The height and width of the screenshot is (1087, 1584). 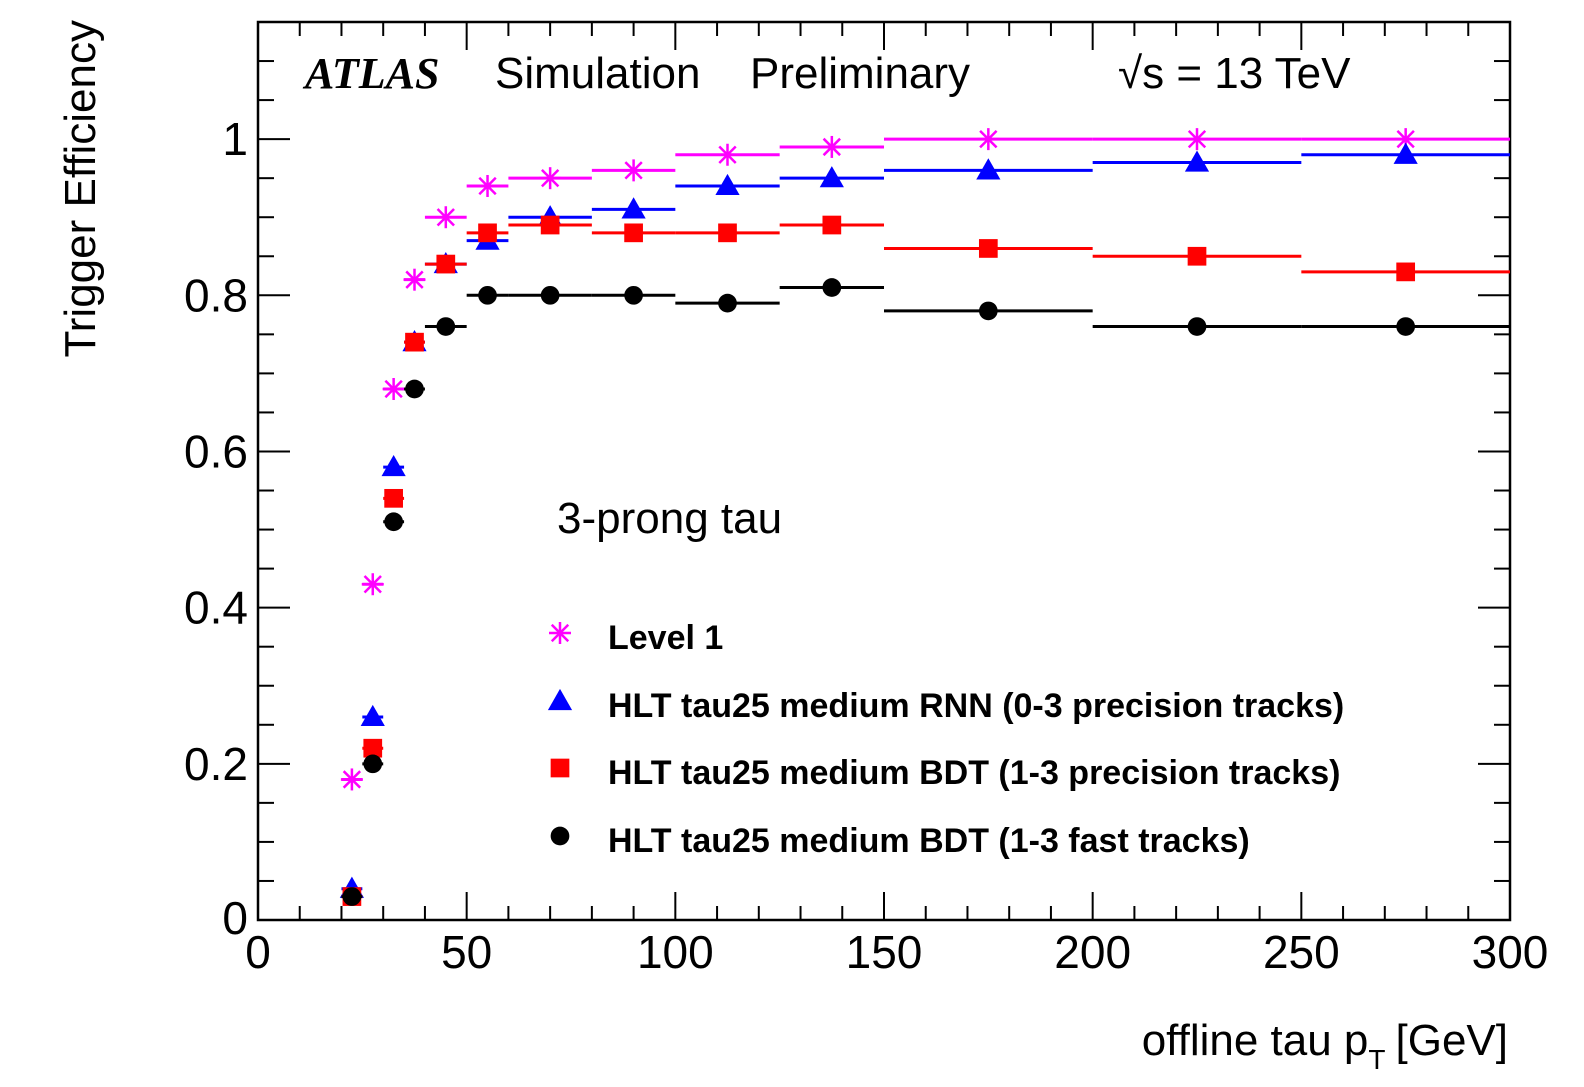 I want to click on experiment-label: ATLAS, so click(x=371, y=73).